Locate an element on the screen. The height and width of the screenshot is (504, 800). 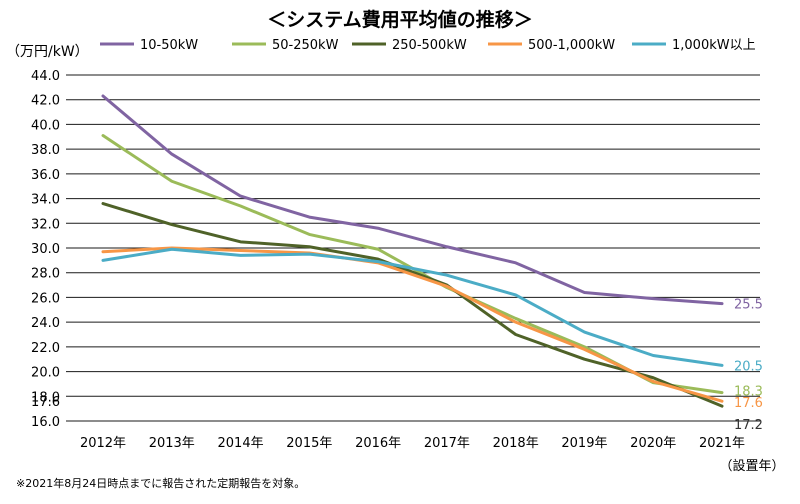
y-tick-label: 44.0 is located at coordinates (45, 76).